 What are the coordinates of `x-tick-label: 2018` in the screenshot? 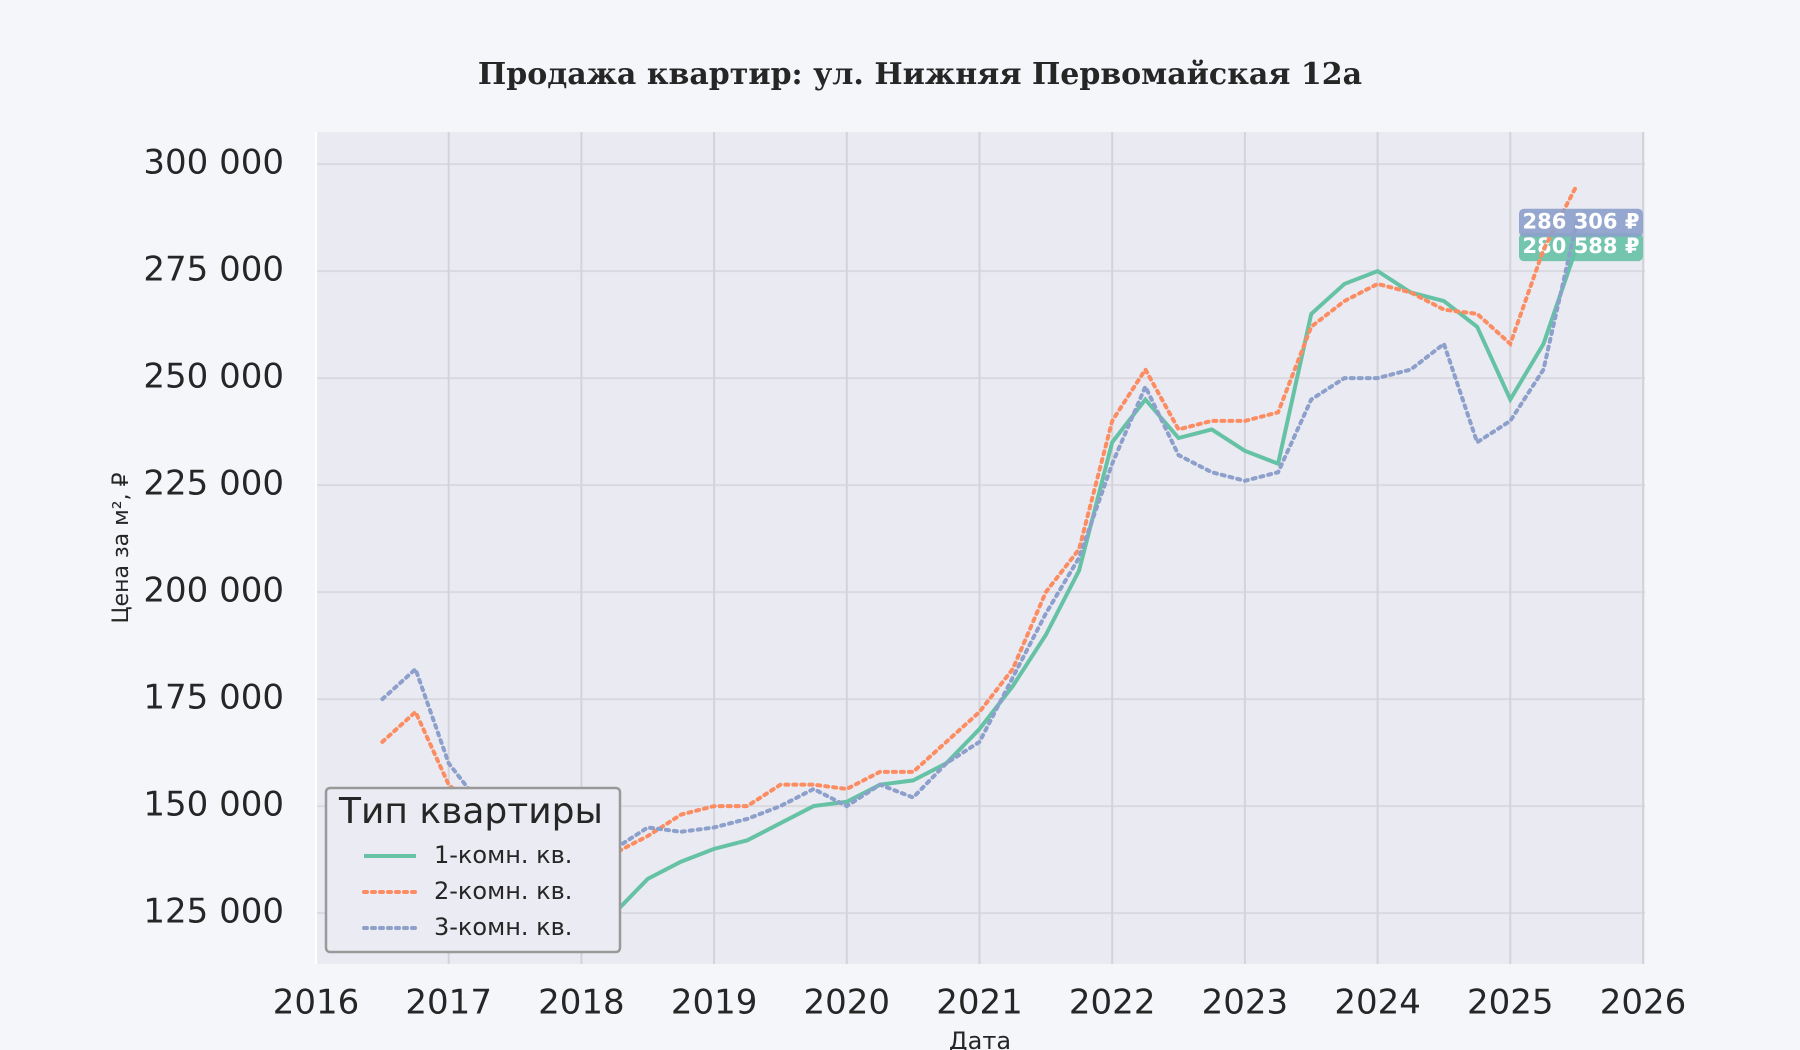 It's located at (581, 1003).